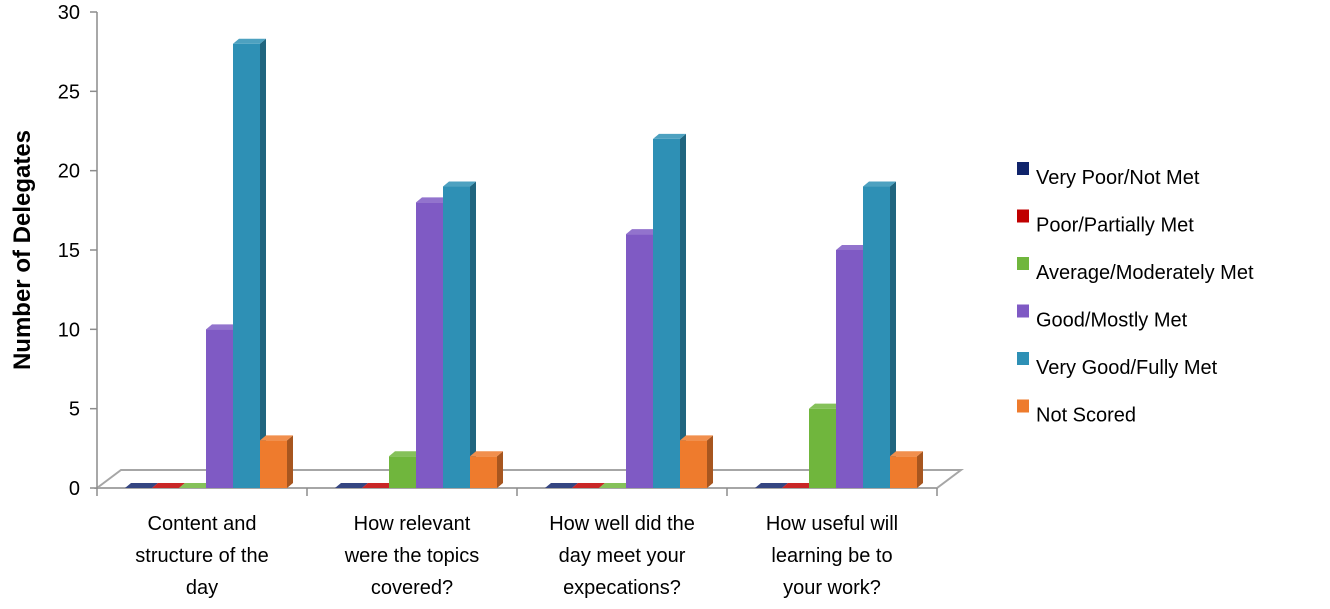 Image resolution: width=1330 pixels, height=609 pixels. Describe the element at coordinates (622, 524) in the screenshot. I see `x-tick-label-line: How well did the` at that location.